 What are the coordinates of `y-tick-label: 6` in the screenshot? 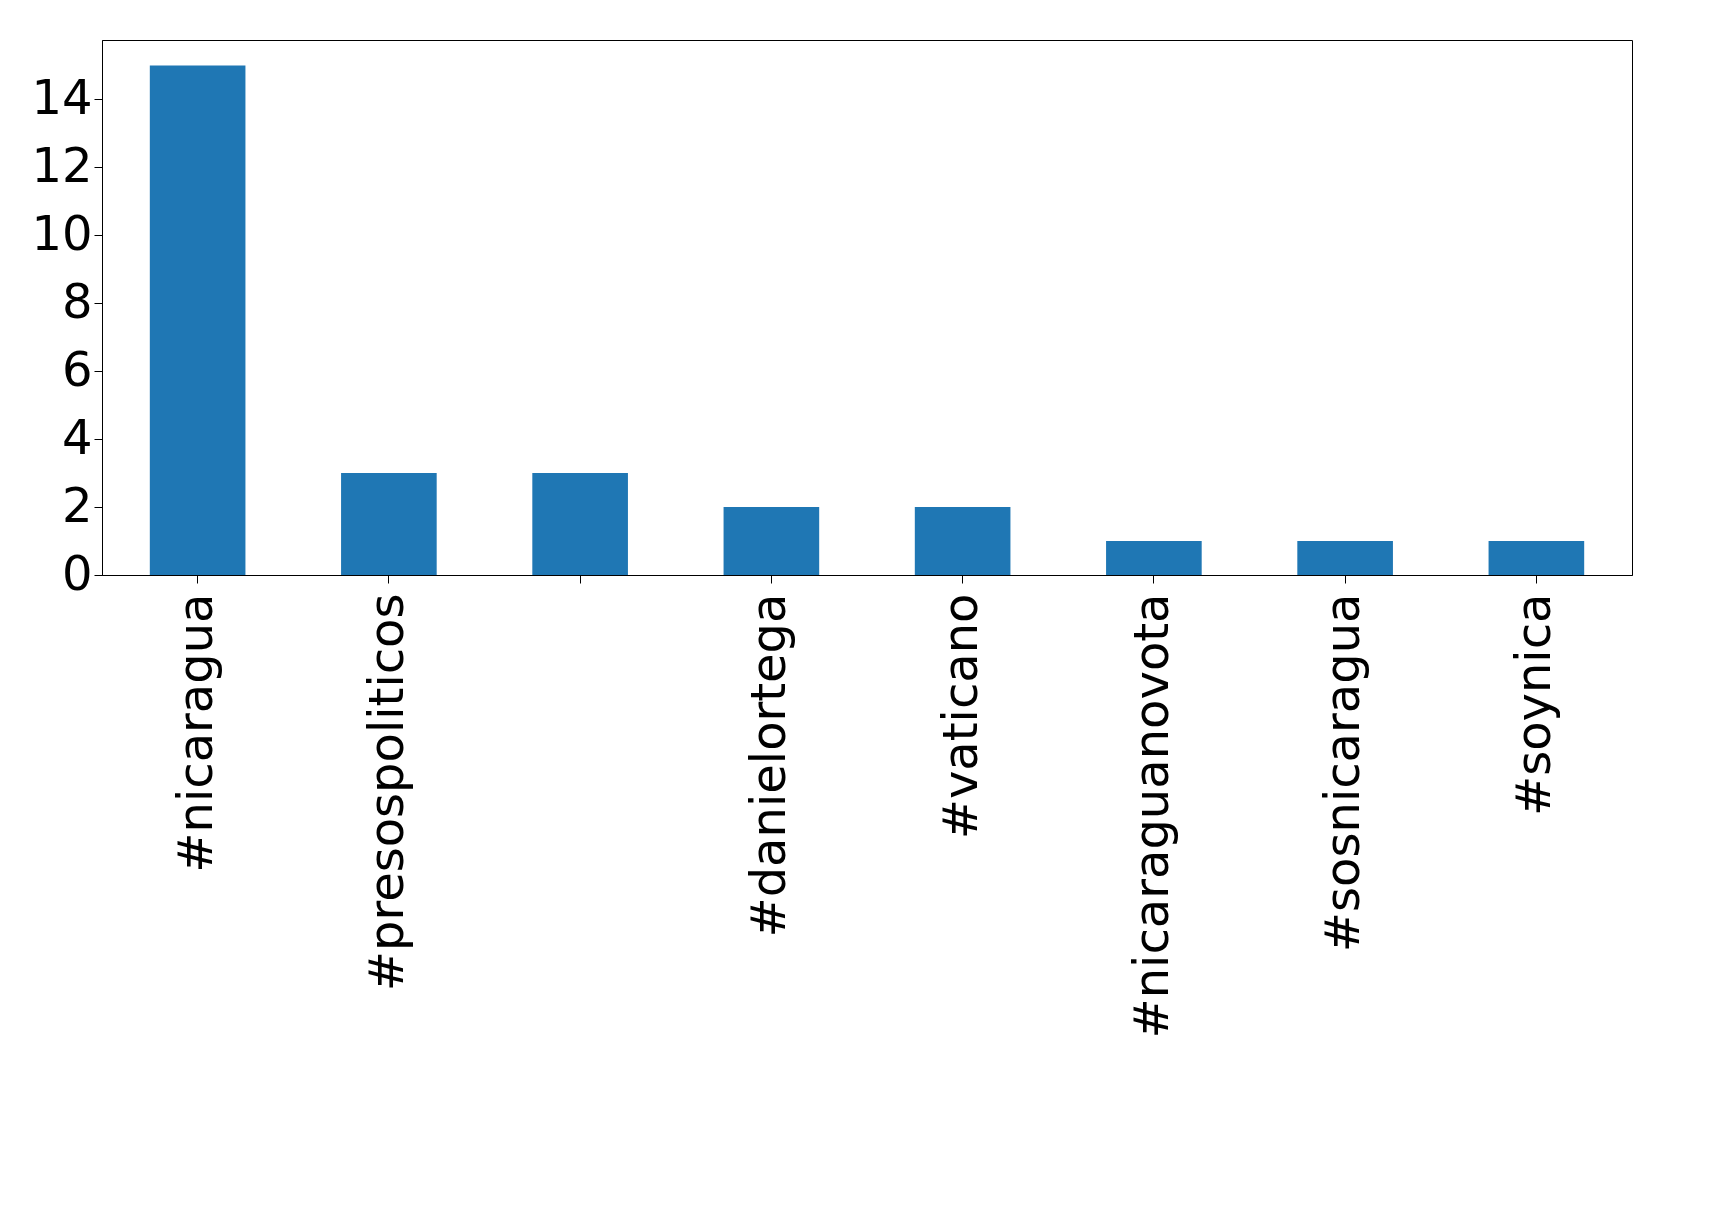 It's located at (77, 368).